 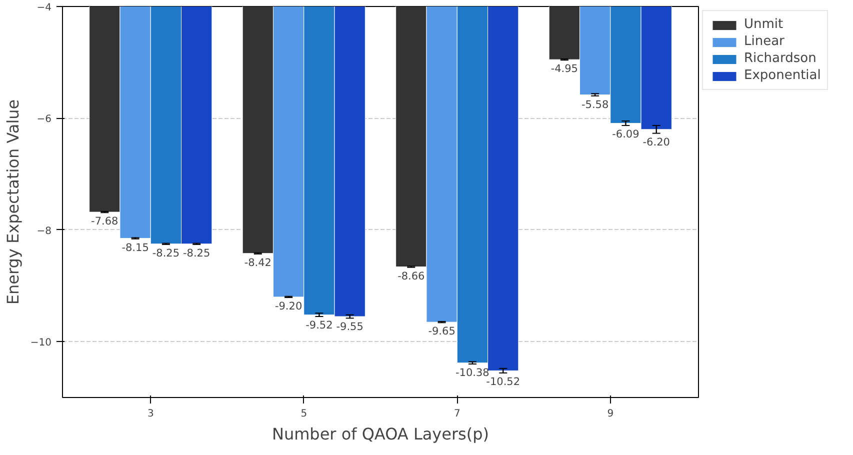 What do you see at coordinates (626, 134) in the screenshot?
I see `data-label: -6.09` at bounding box center [626, 134].